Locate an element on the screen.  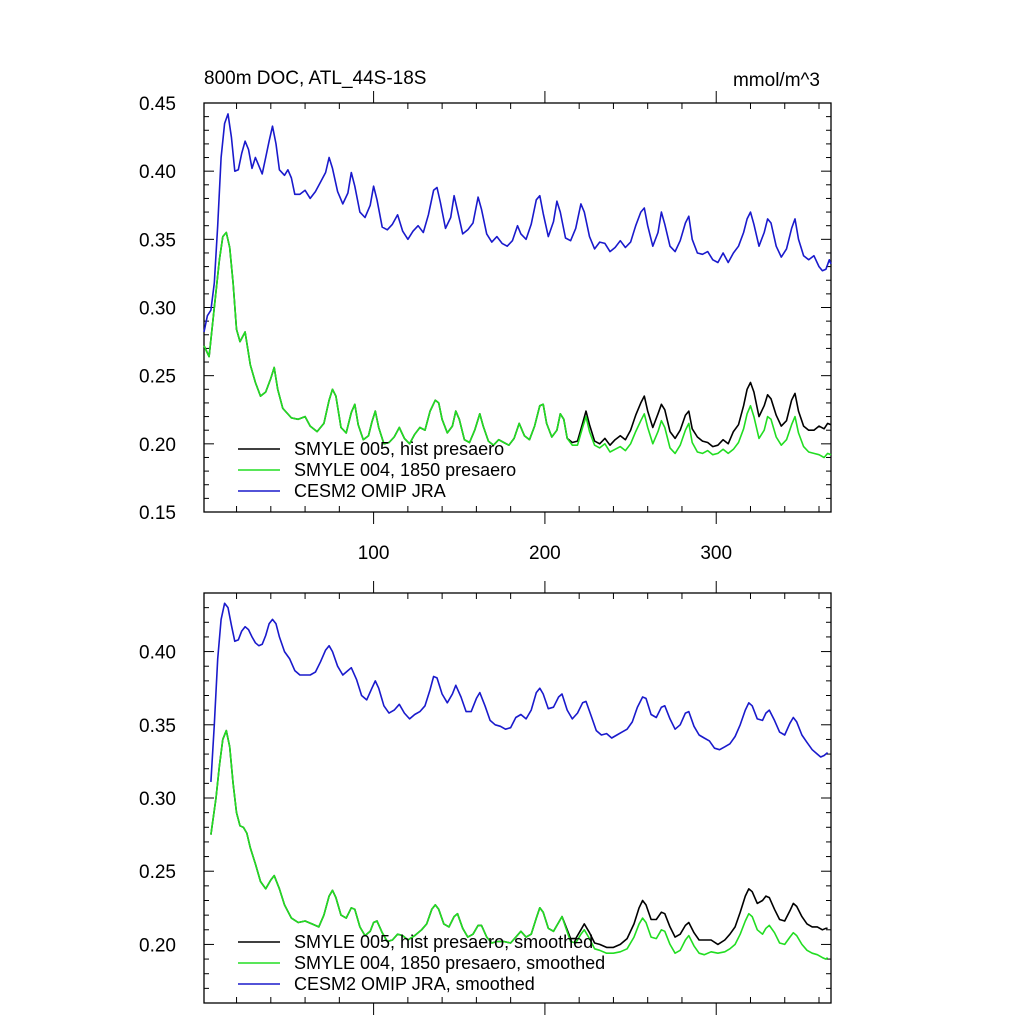
y-tick-label: 0.15 is located at coordinates (157, 513).